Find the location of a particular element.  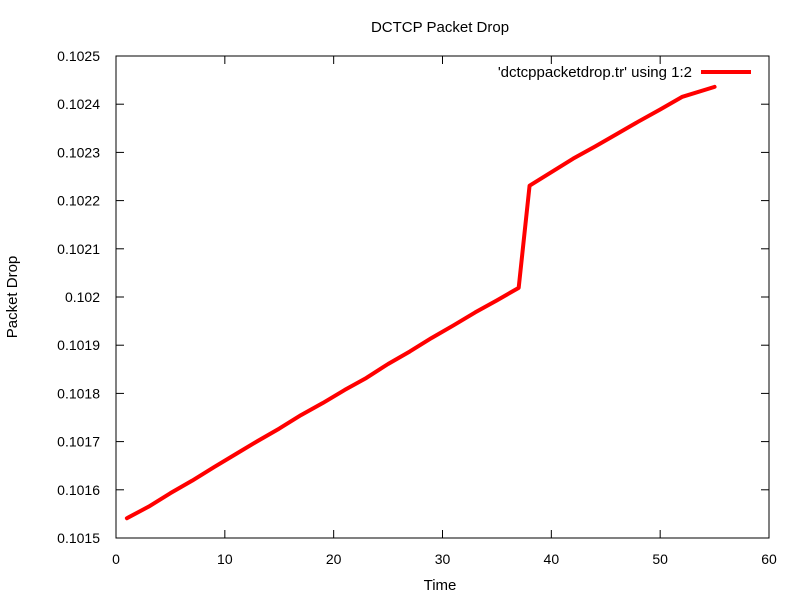

y-tick-label: 0.1022 is located at coordinates (78, 201).